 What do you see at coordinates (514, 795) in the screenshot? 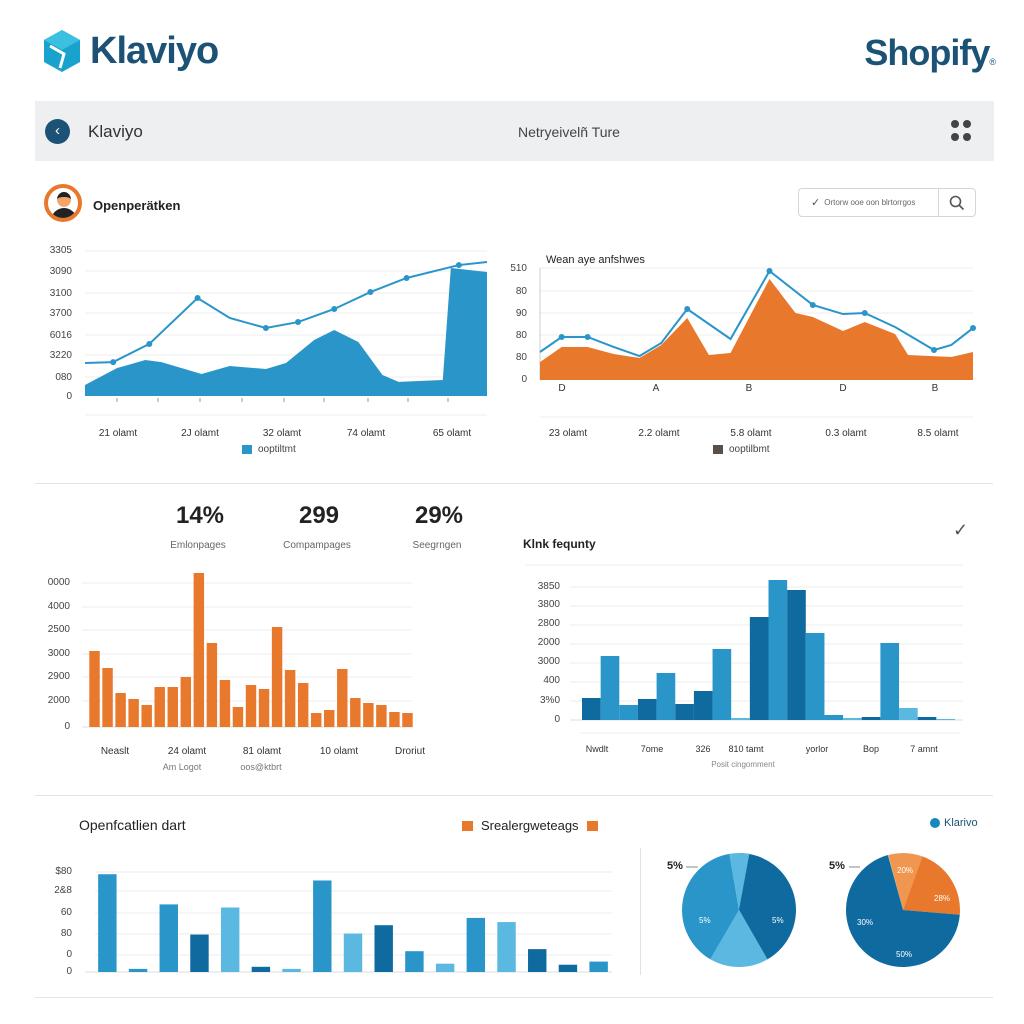
I see `section-divider` at bounding box center [514, 795].